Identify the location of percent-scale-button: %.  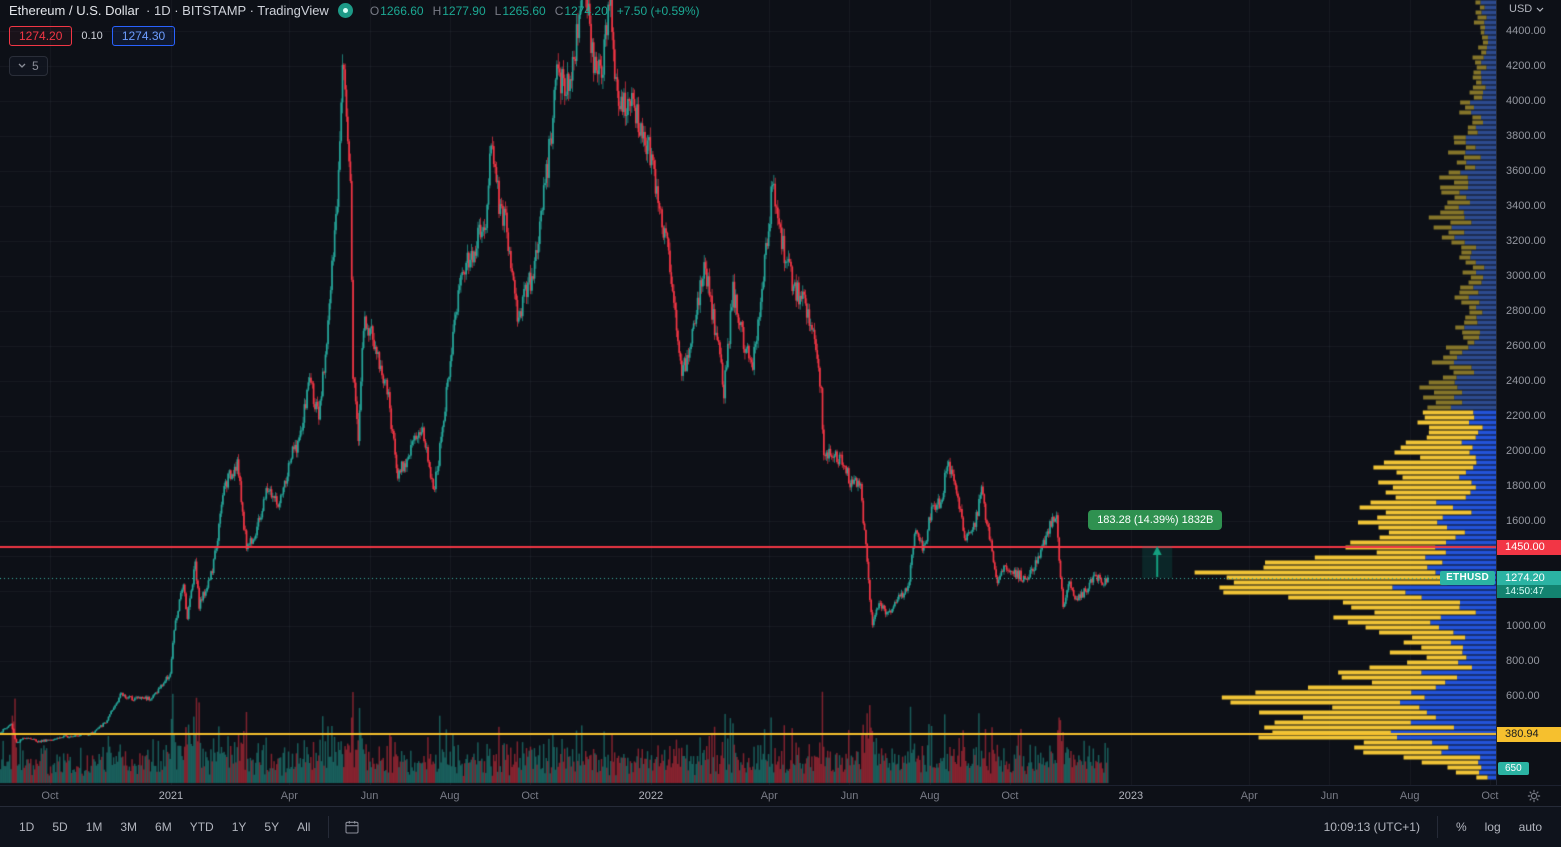
(1461, 827).